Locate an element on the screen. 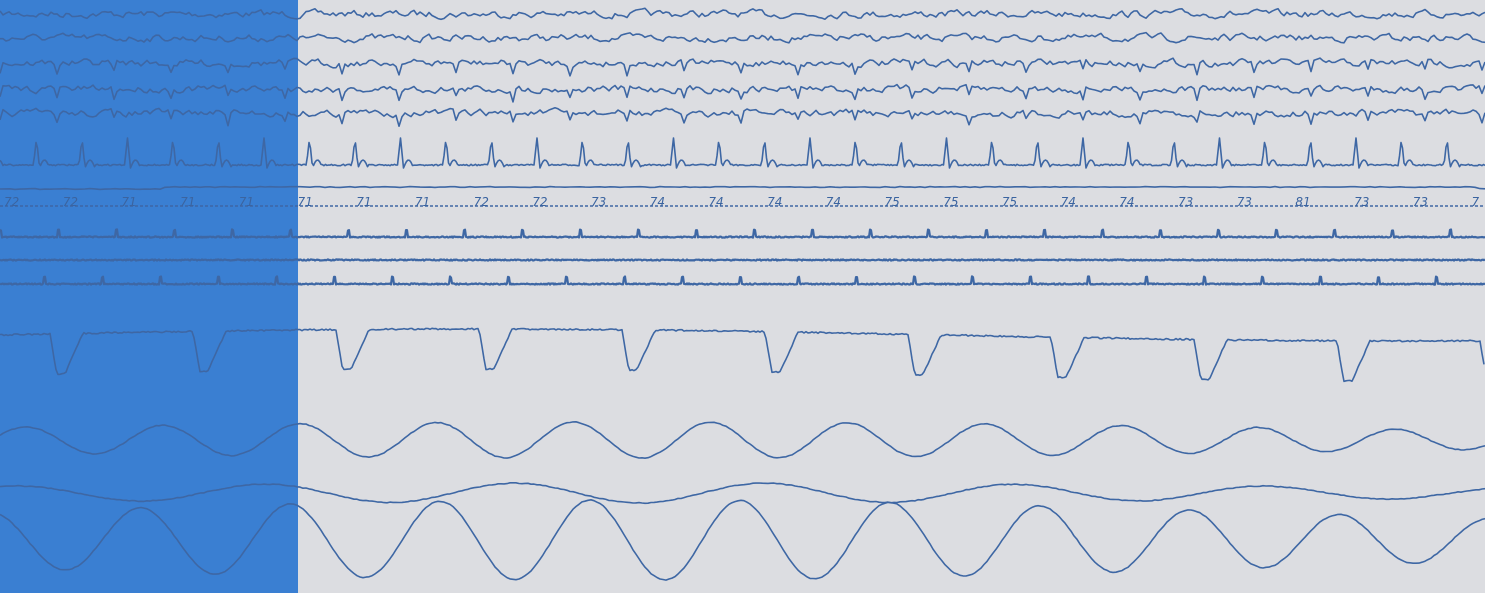 The image size is (1485, 593). marker-trace is located at coordinates (742, 188).